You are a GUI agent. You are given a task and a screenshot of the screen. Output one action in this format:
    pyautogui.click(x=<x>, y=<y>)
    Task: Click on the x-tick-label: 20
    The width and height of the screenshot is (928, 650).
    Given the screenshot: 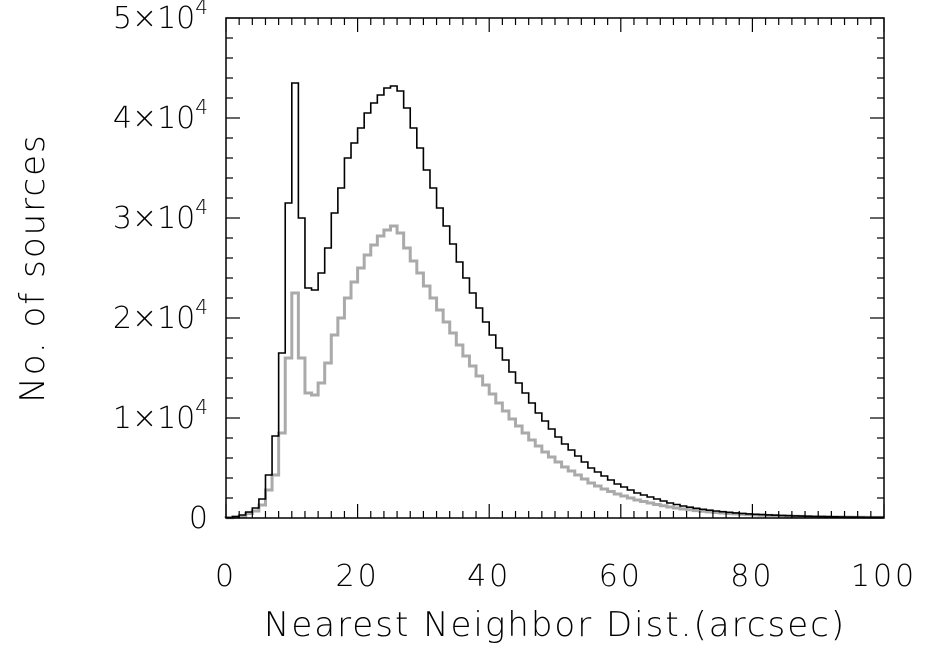 What is the action you would take?
    pyautogui.click(x=358, y=576)
    